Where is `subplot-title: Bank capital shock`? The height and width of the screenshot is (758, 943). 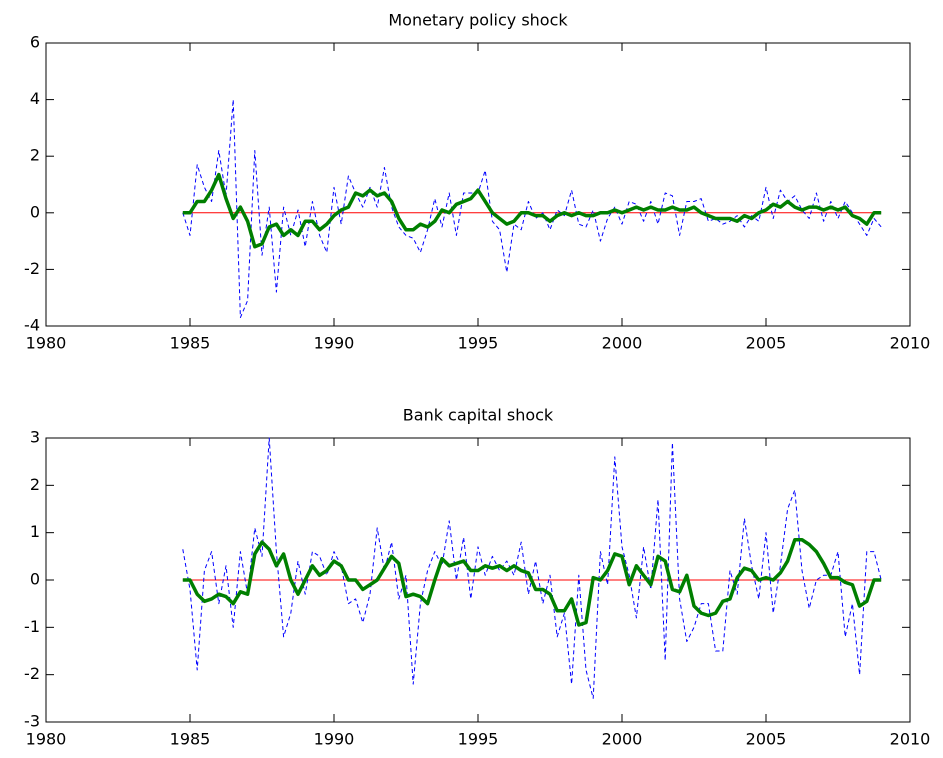
subplot-title: Bank capital shock is located at coordinates (478, 415).